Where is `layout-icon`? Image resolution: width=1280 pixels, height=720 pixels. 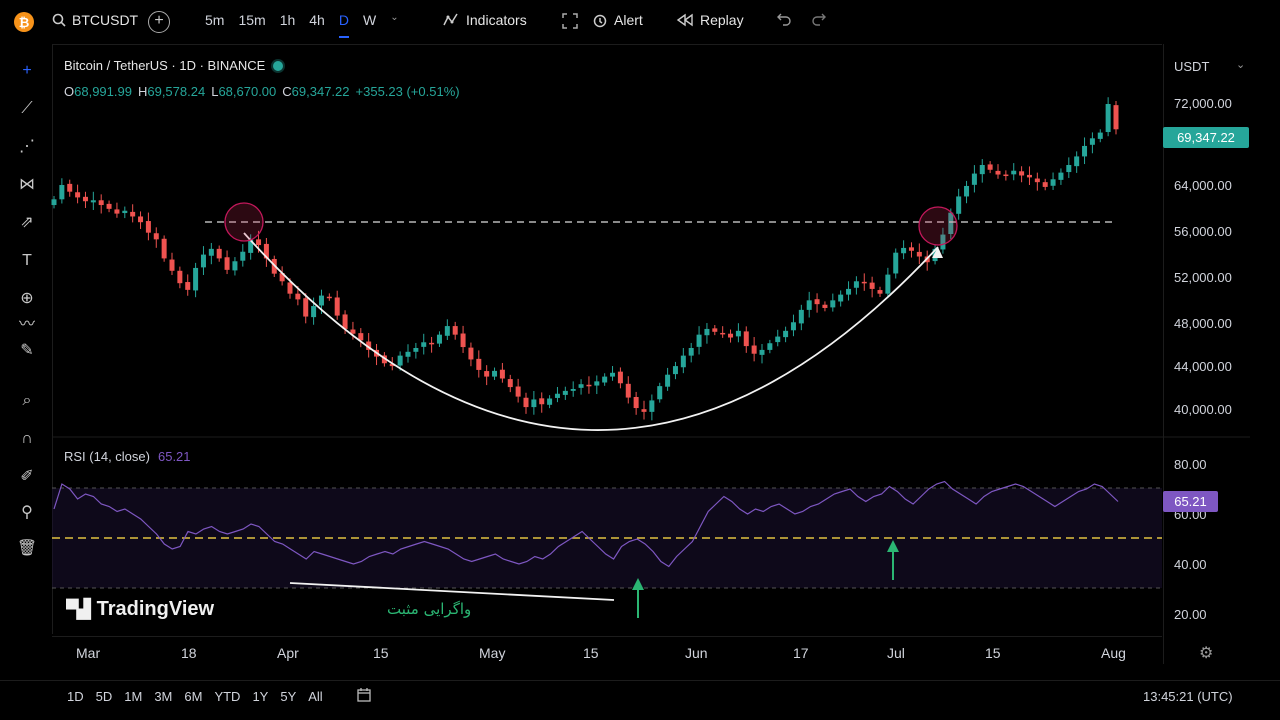 layout-icon is located at coordinates (570, 23).